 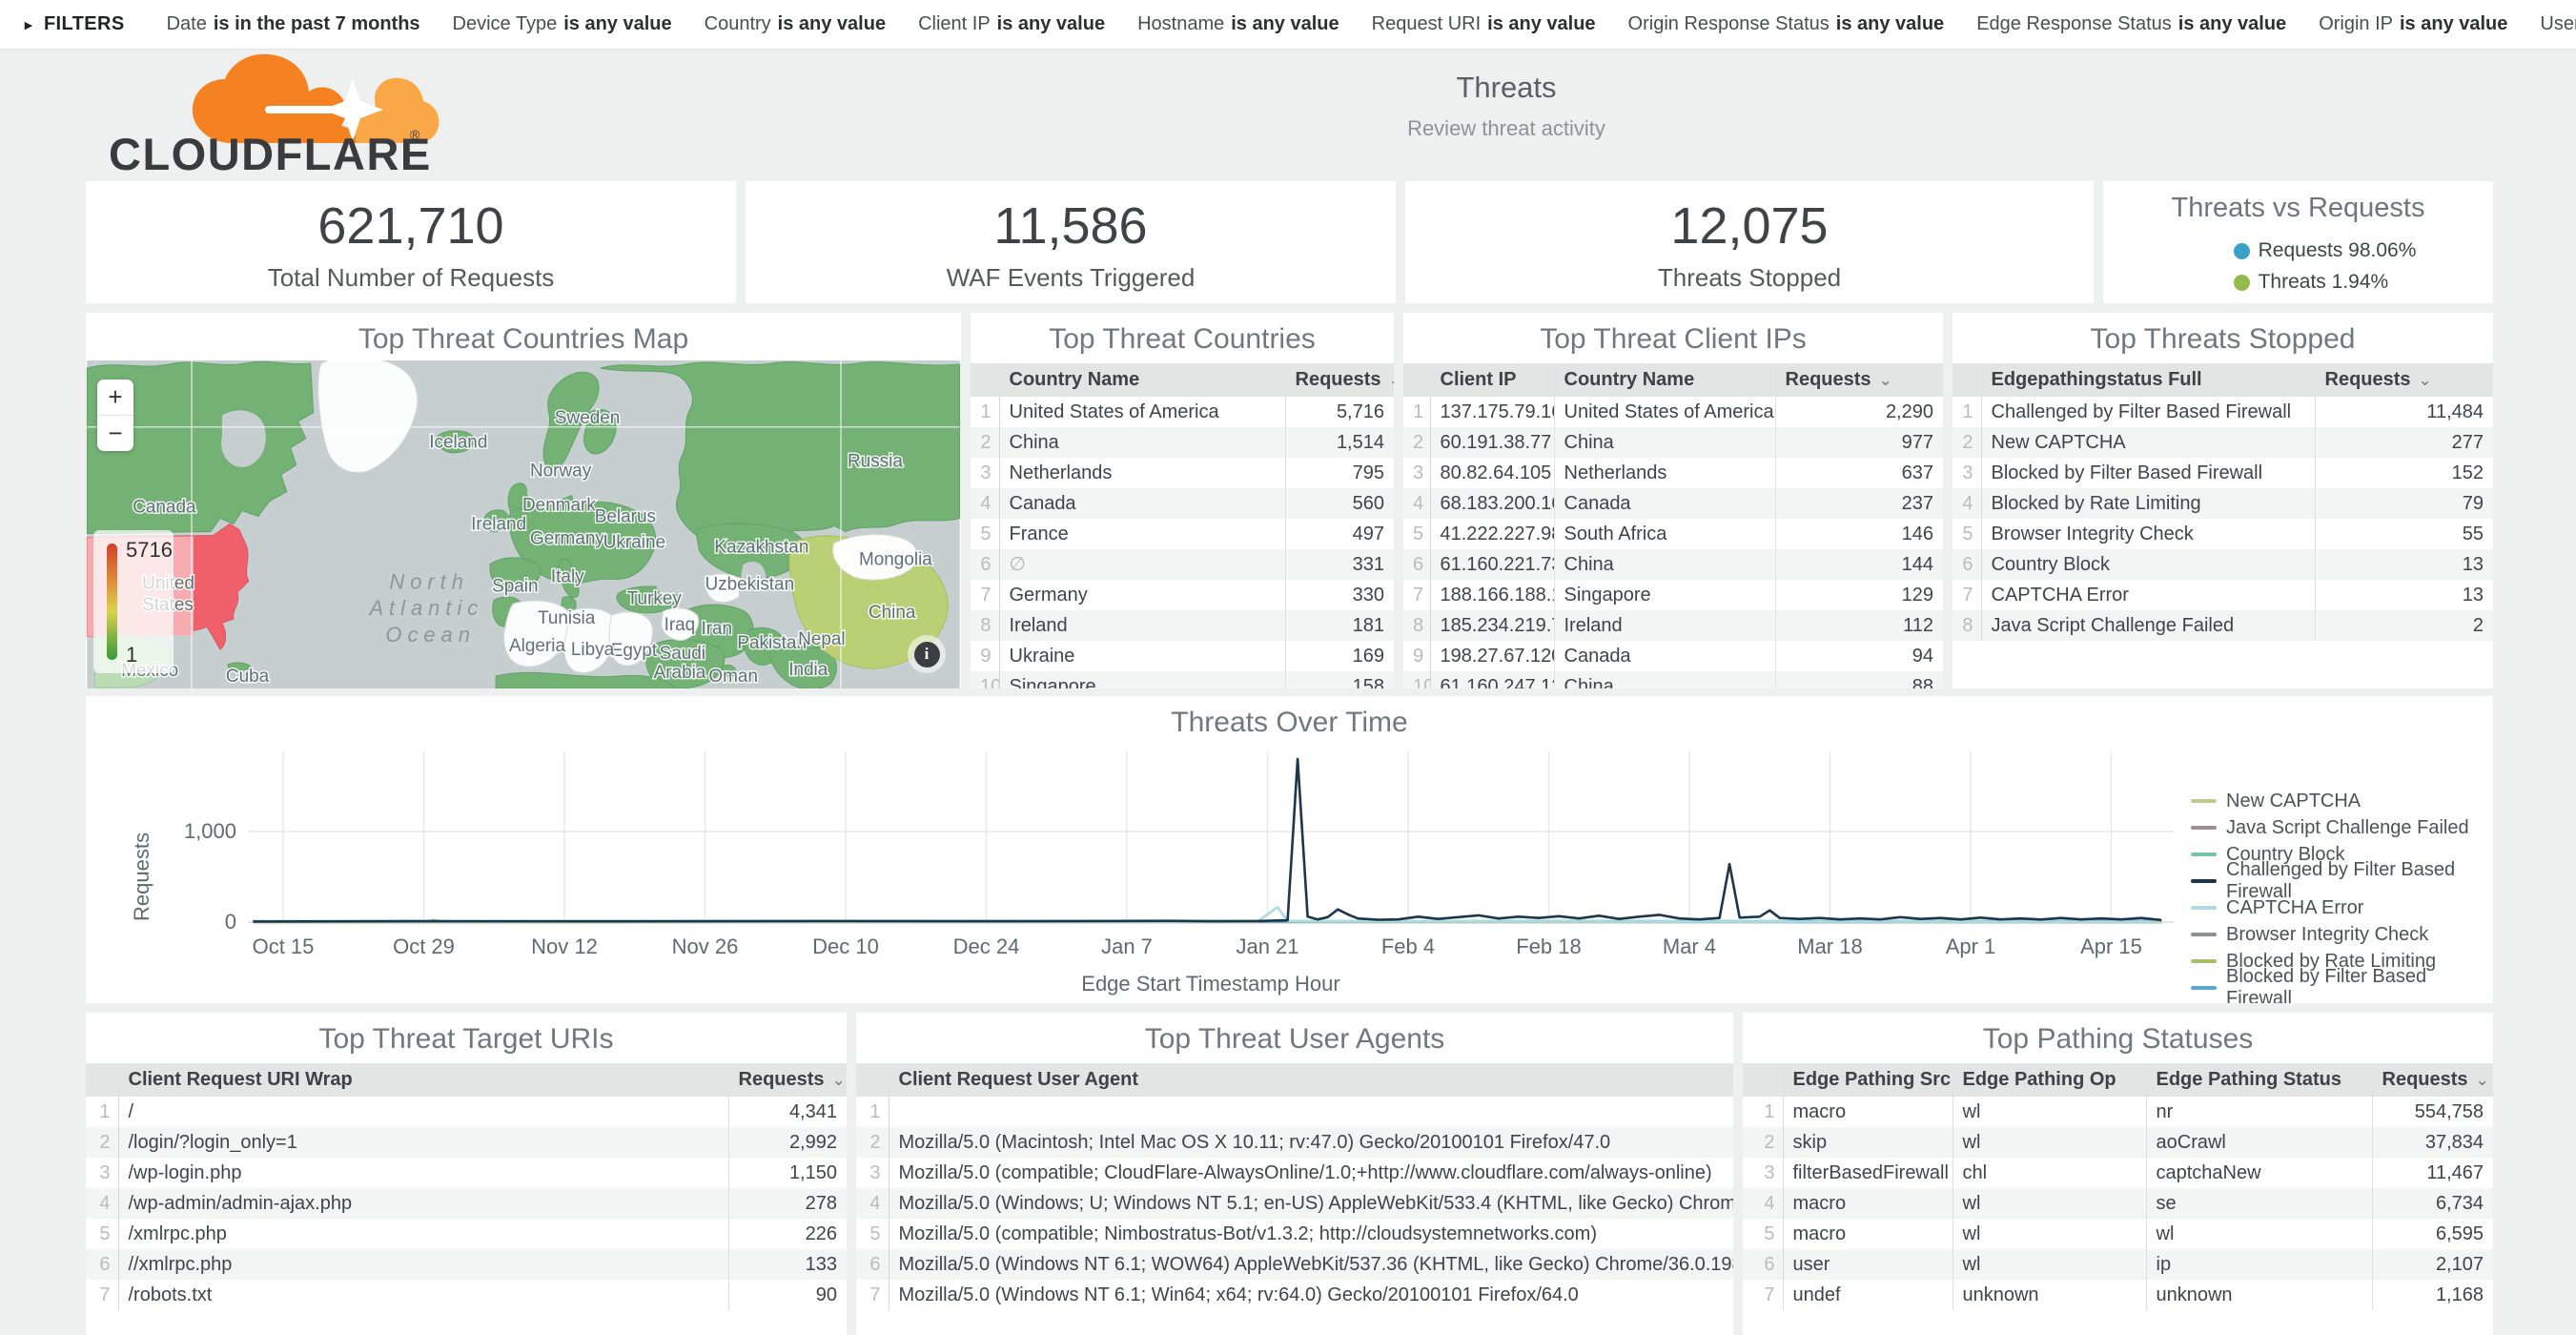 What do you see at coordinates (787, 1295) in the screenshot?
I see `table-cell: 90` at bounding box center [787, 1295].